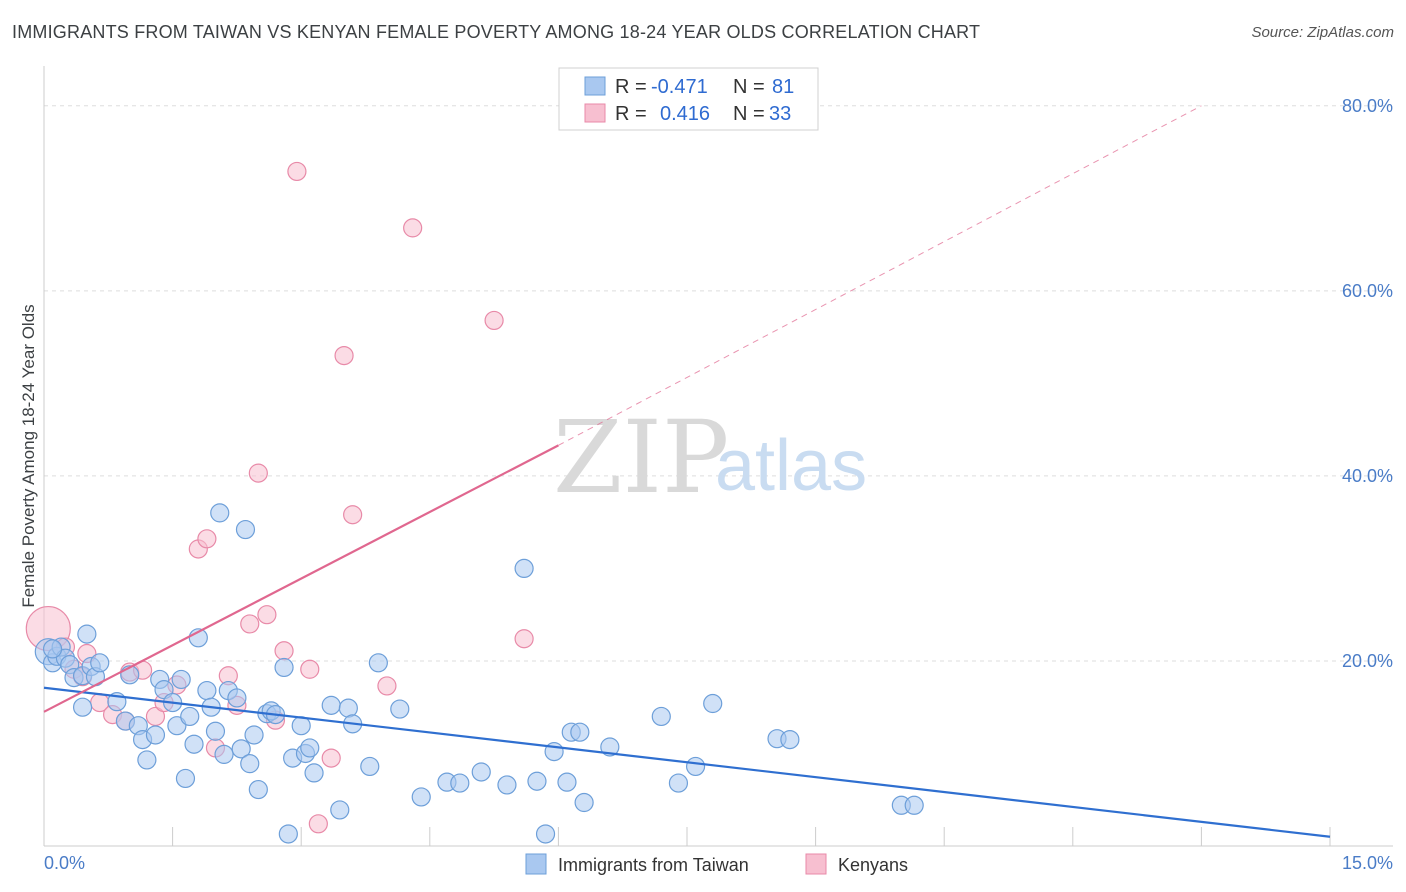  Describe the element at coordinates (791, 466) in the screenshot. I see `watermark-atlas: atlas` at that location.